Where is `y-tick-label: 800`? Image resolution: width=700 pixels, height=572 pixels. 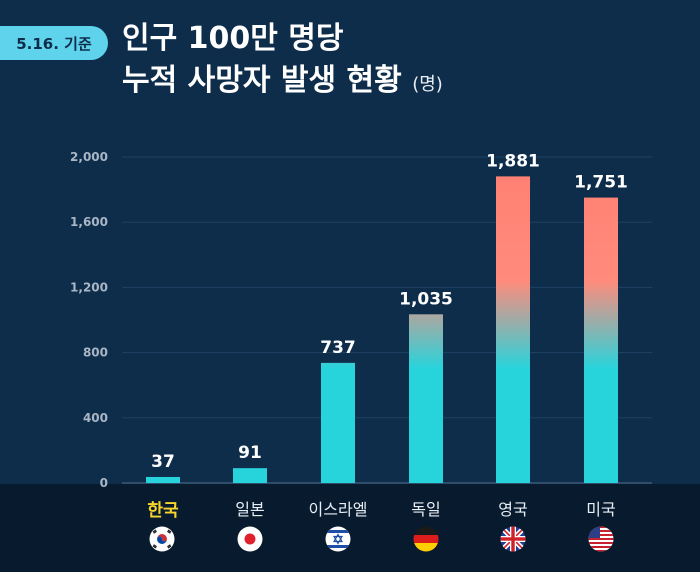
y-tick-label: 800 is located at coordinates (95, 353).